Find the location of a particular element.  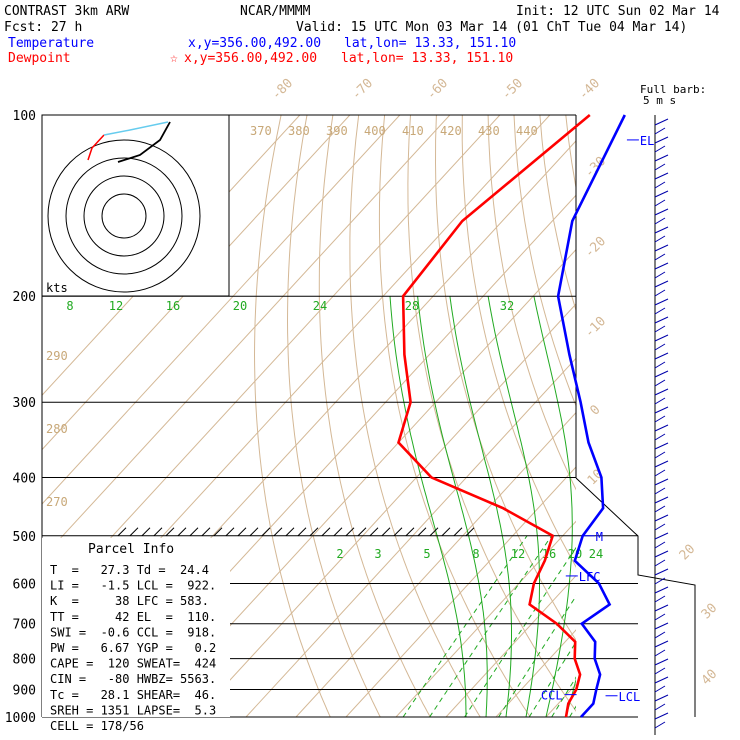

parcel-info-row: PW = 6.67 YGP = 0.2 is located at coordinates (133, 648).